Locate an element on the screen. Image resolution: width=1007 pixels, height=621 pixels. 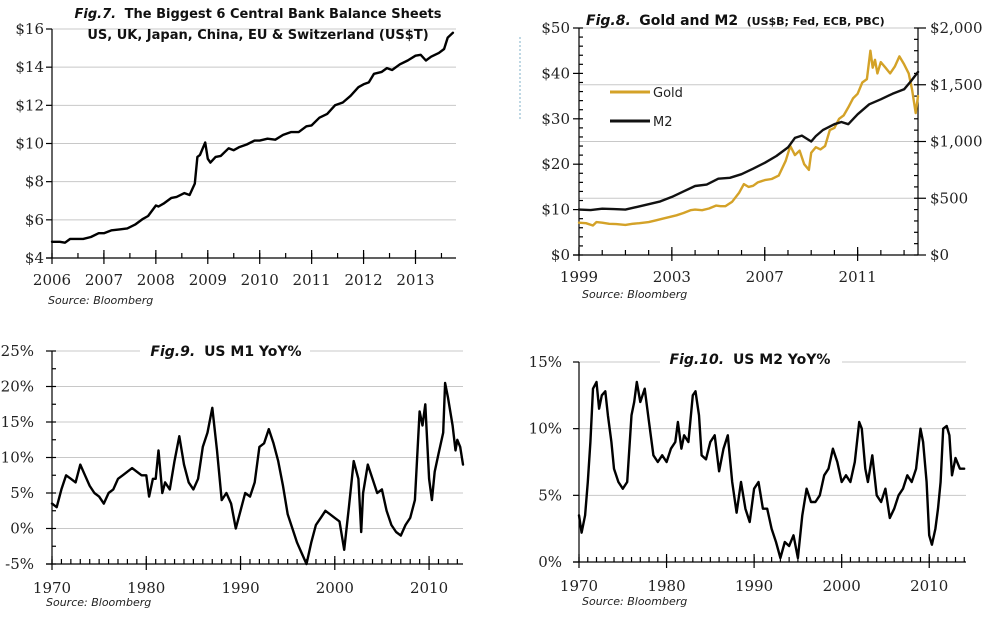
fig9-series is located at coordinates (257, 473).